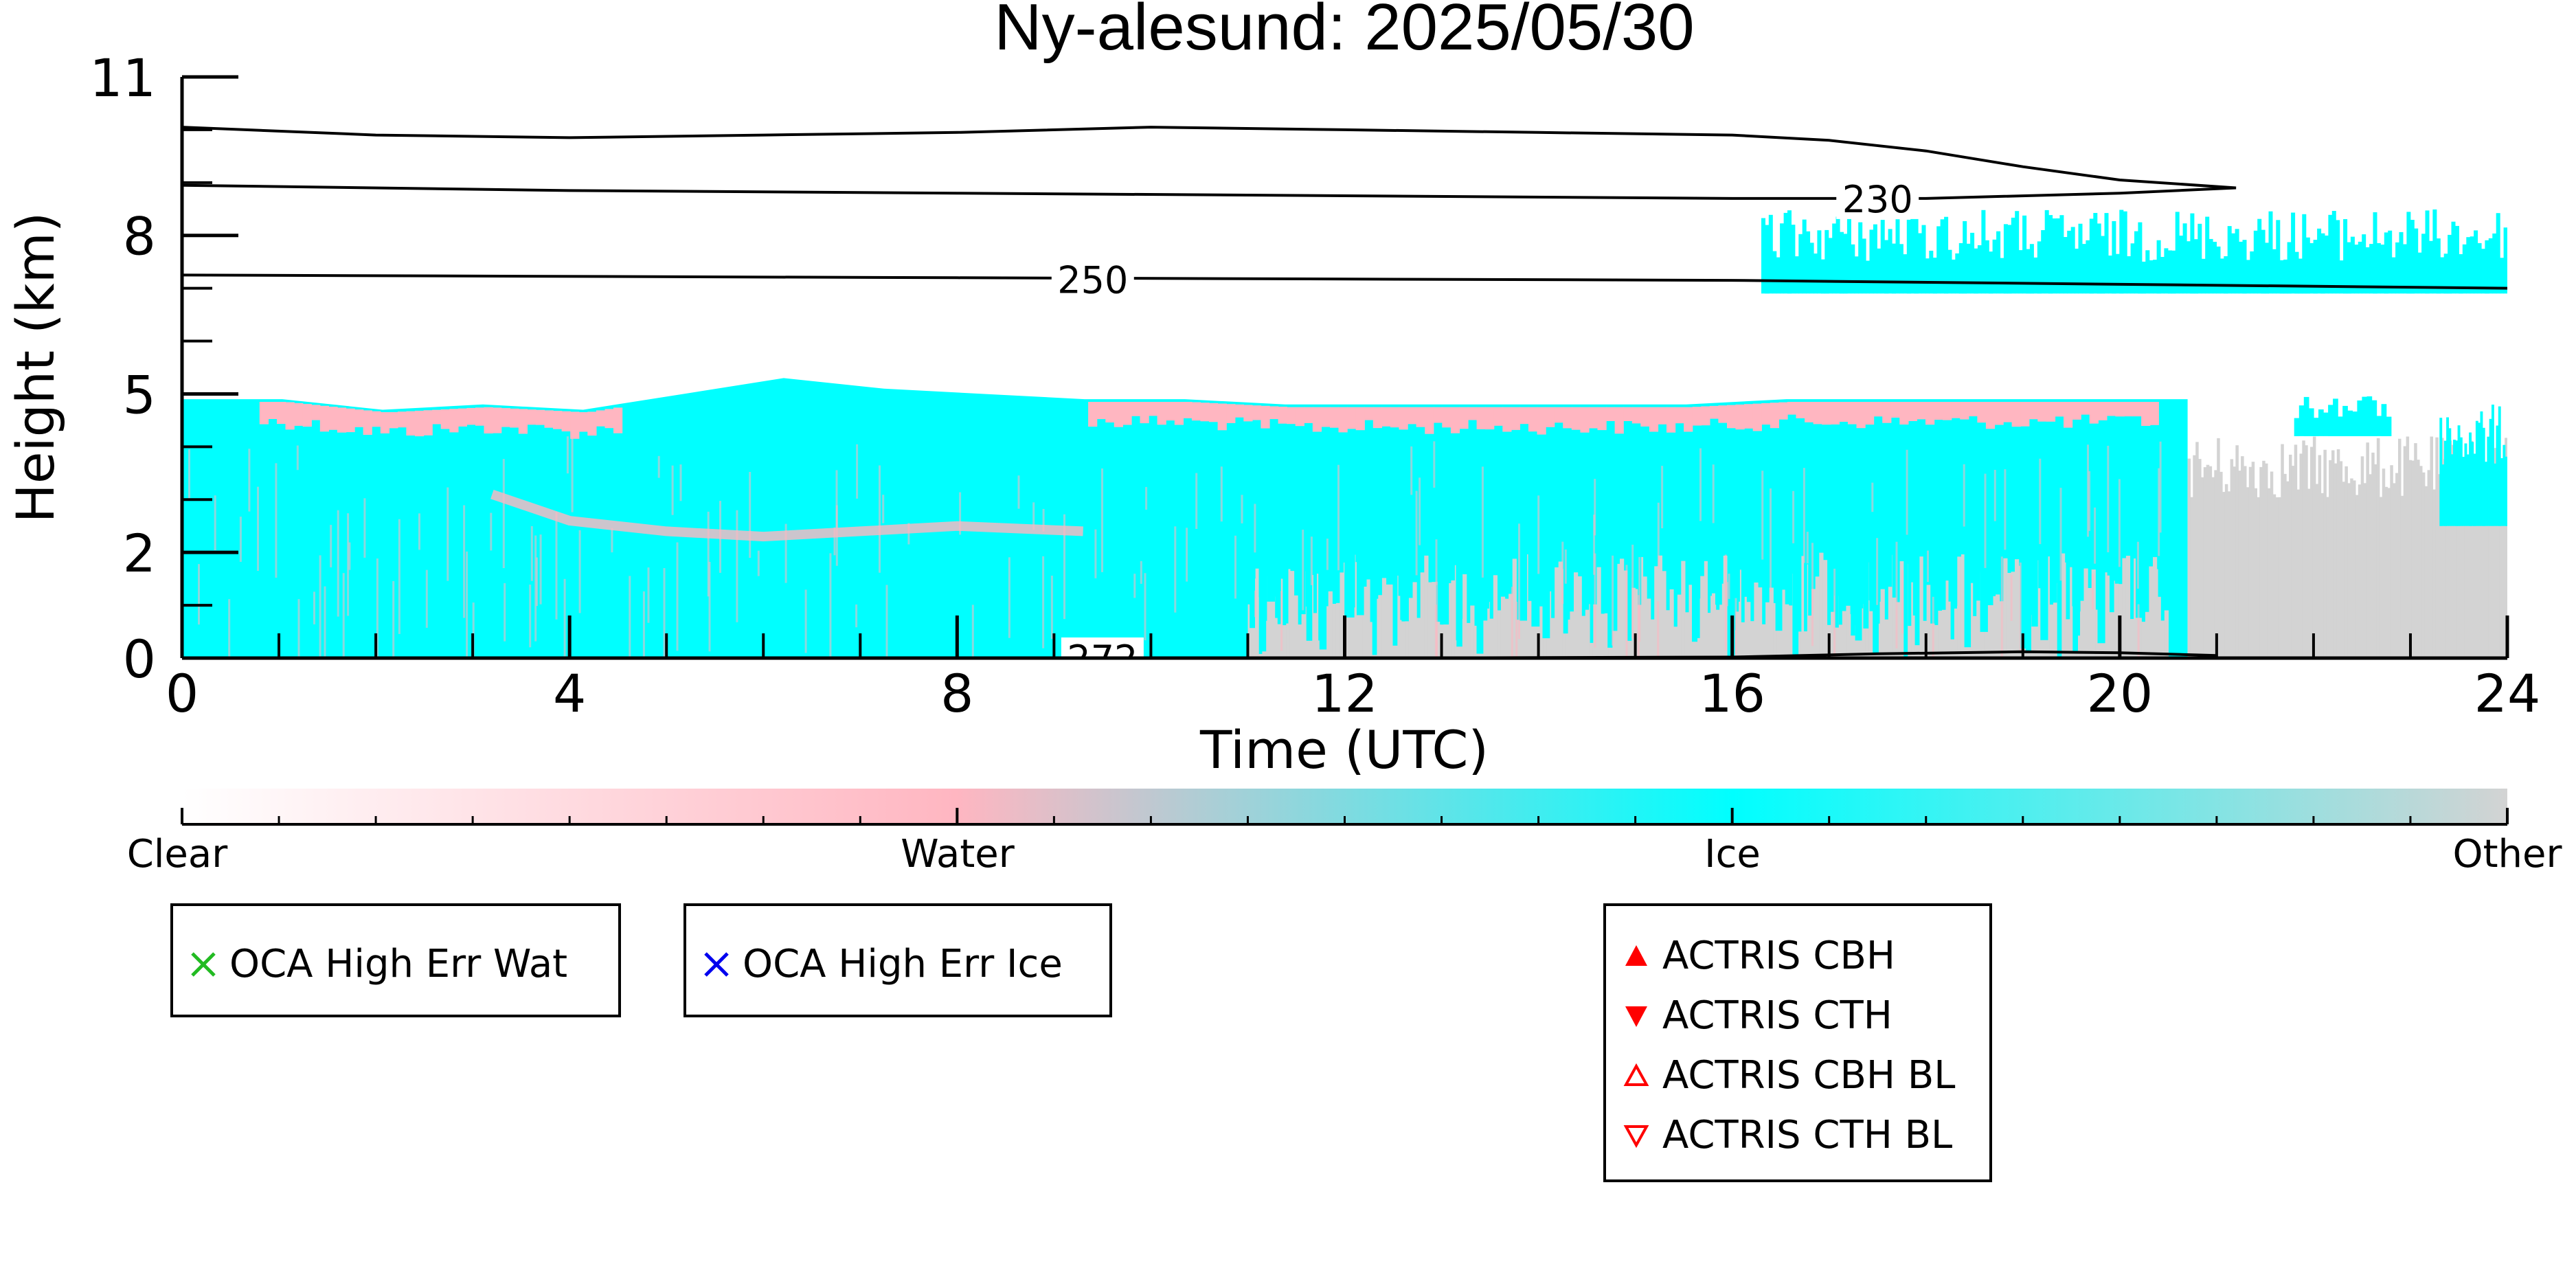  Describe the element at coordinates (1877, 199) in the screenshot. I see `contour-label: 230` at that location.